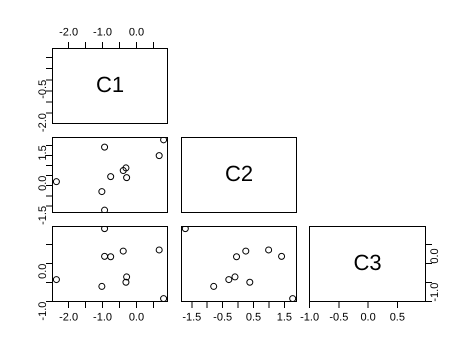  I want to click on x-tick-label: 1.5, so click(284, 318).